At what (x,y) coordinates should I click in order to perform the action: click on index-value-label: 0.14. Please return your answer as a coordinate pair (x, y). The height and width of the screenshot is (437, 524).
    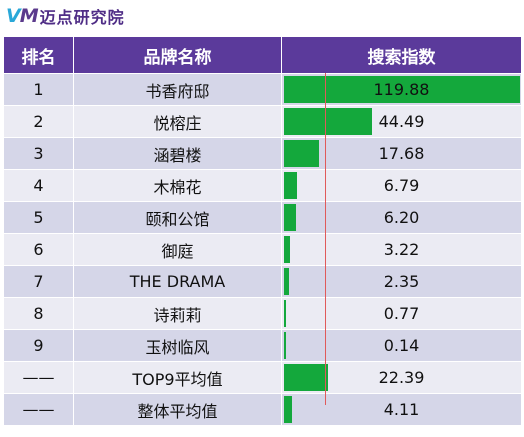
    Looking at the image, I should click on (401, 345).